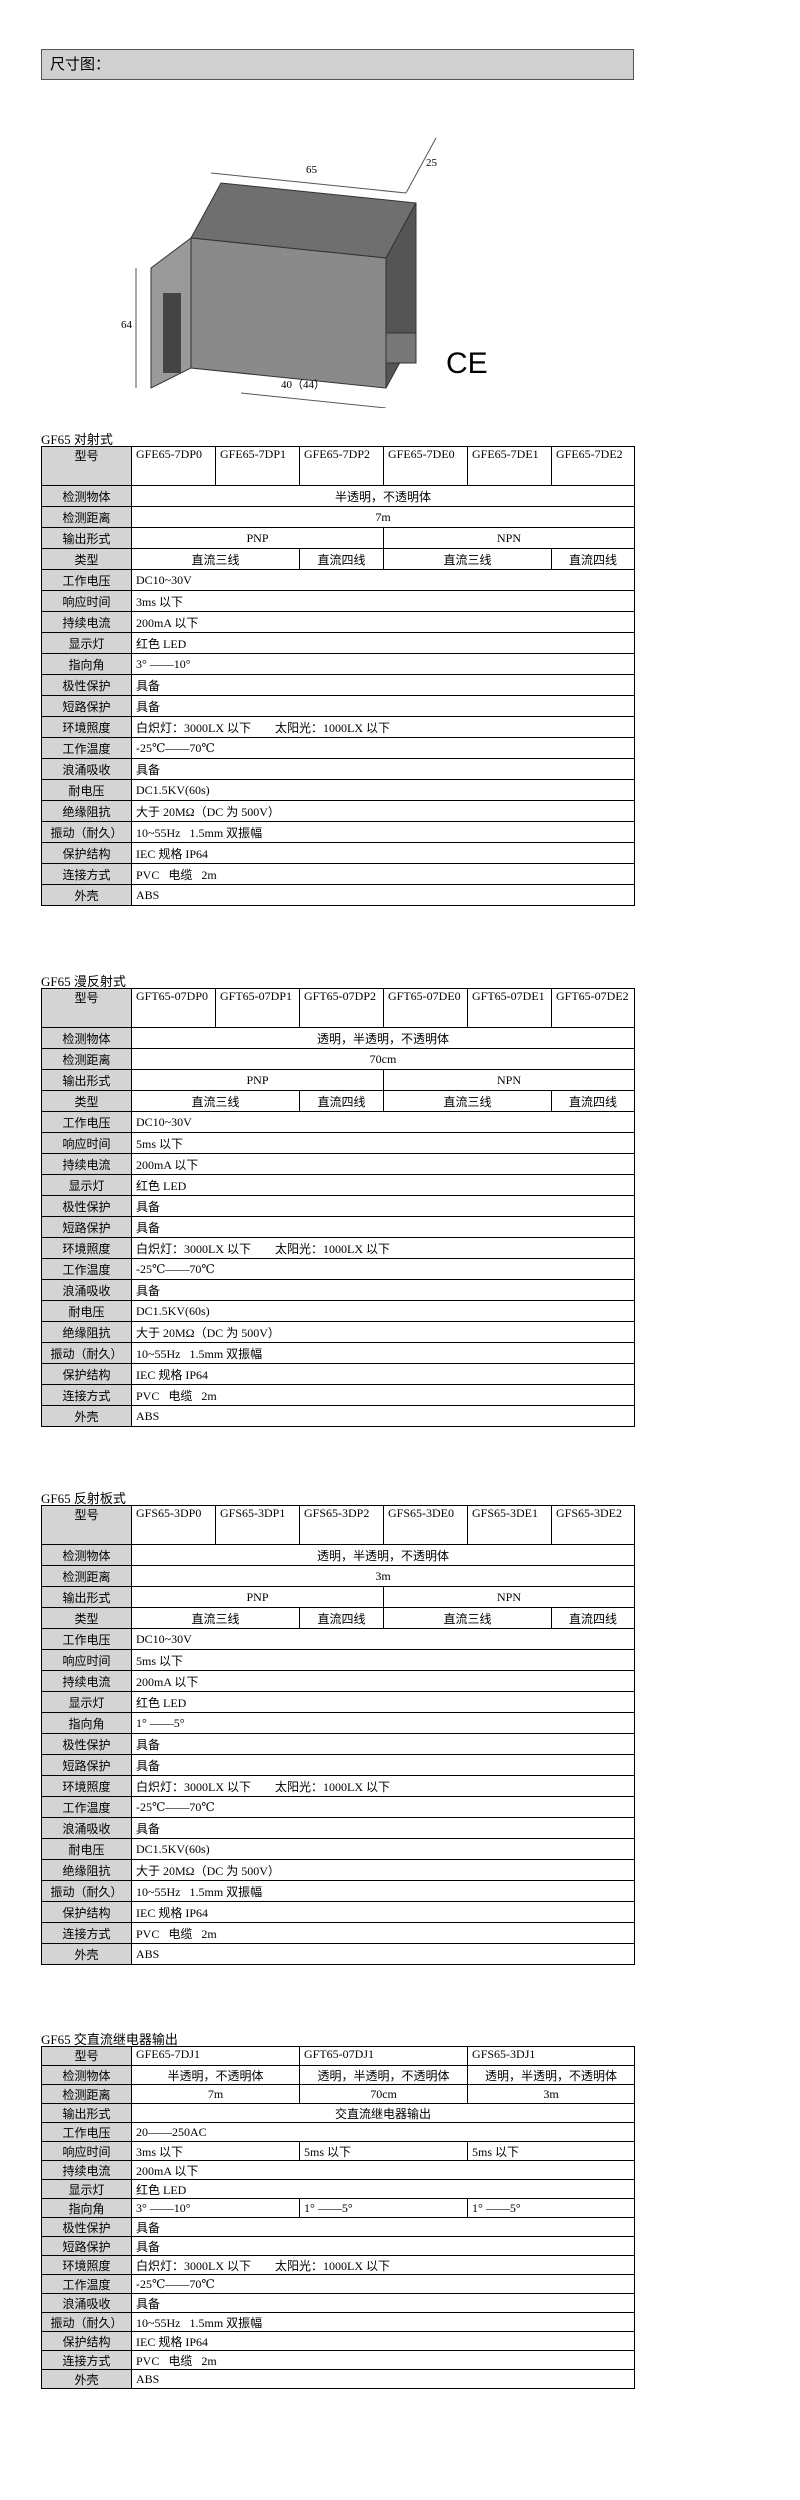  I want to click on row-label: 响应时间, so click(86, 2151).